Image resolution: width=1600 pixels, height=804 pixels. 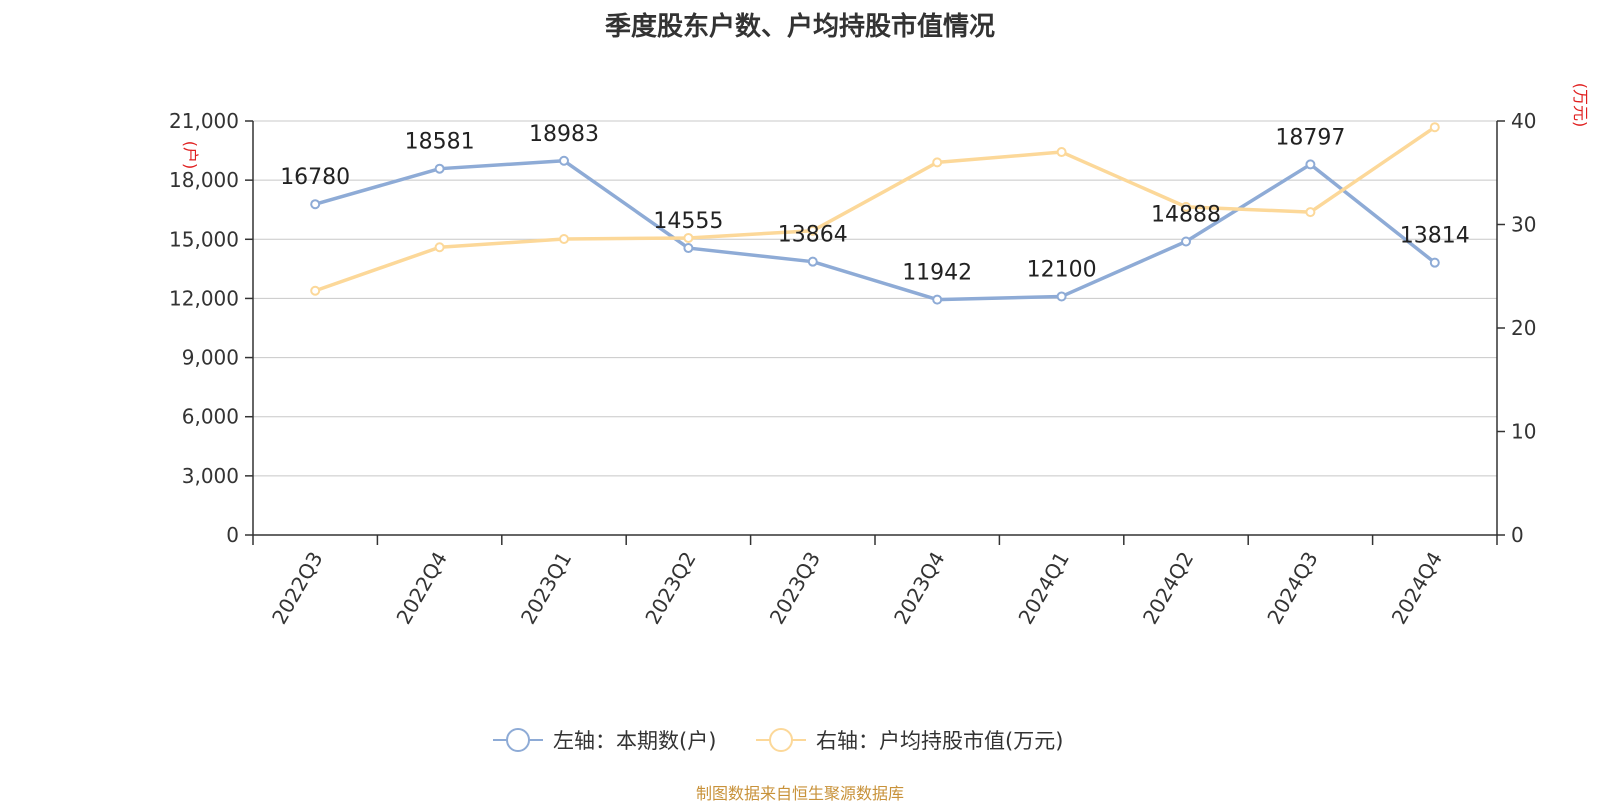 What do you see at coordinates (1310, 137) in the screenshot?
I see `data-label: 18797` at bounding box center [1310, 137].